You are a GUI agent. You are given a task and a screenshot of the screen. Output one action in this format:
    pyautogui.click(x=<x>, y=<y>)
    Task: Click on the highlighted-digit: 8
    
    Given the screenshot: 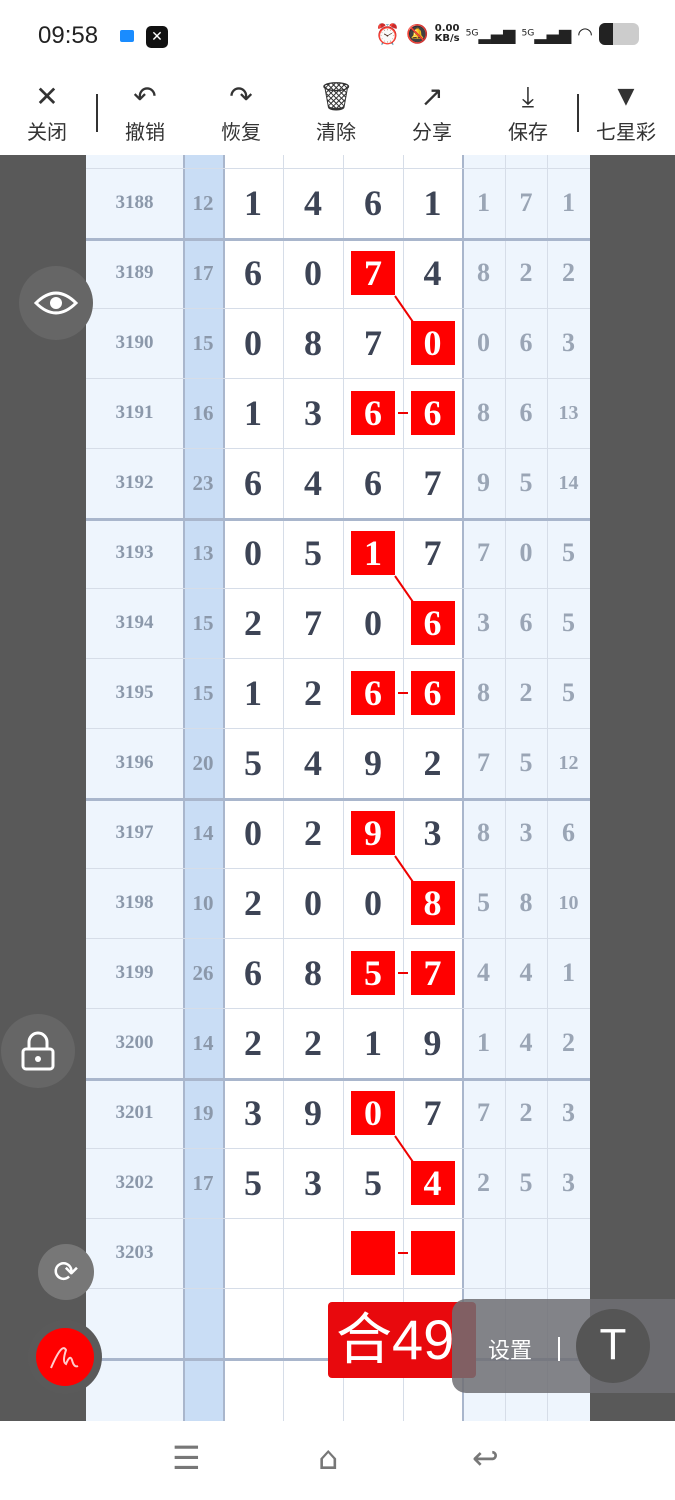 What is the action you would take?
    pyautogui.click(x=432, y=903)
    